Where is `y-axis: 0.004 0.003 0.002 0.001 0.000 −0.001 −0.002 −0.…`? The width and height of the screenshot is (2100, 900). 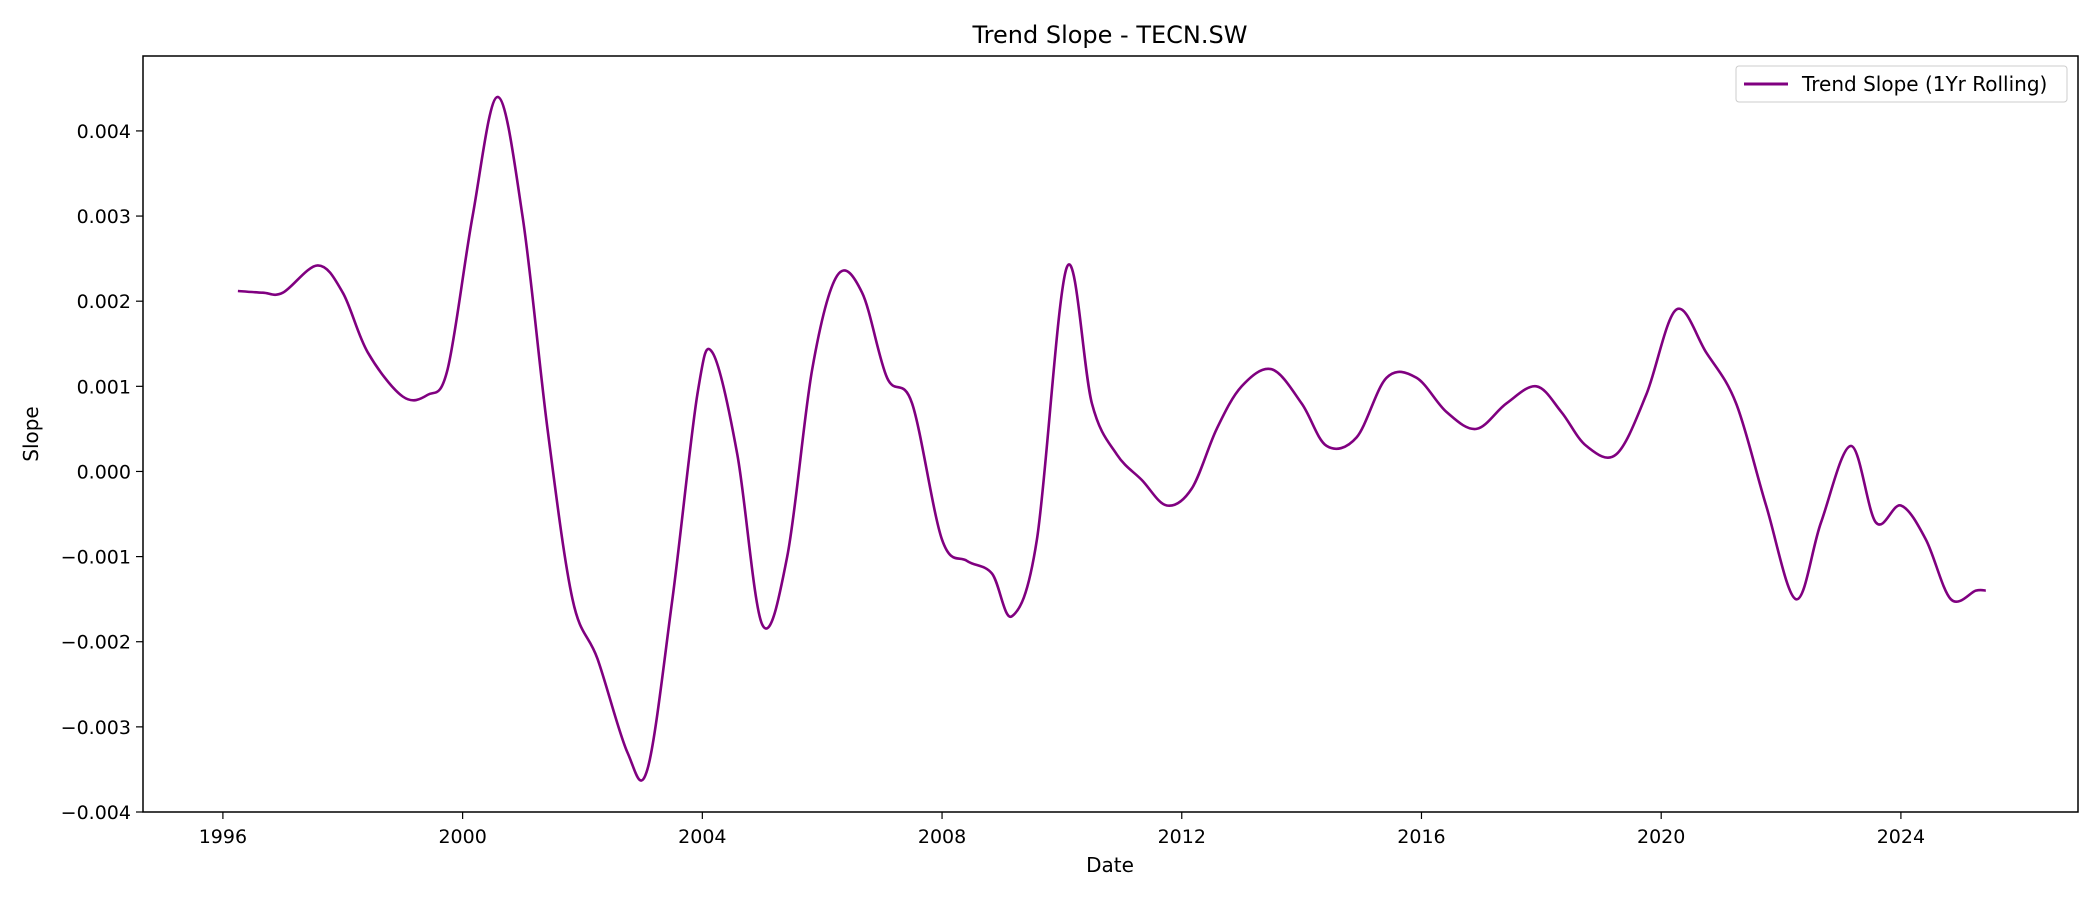
y-axis: 0.004 0.003 0.002 0.001 0.000 −0.001 −0.002 −0.… is located at coordinates (102, 472).